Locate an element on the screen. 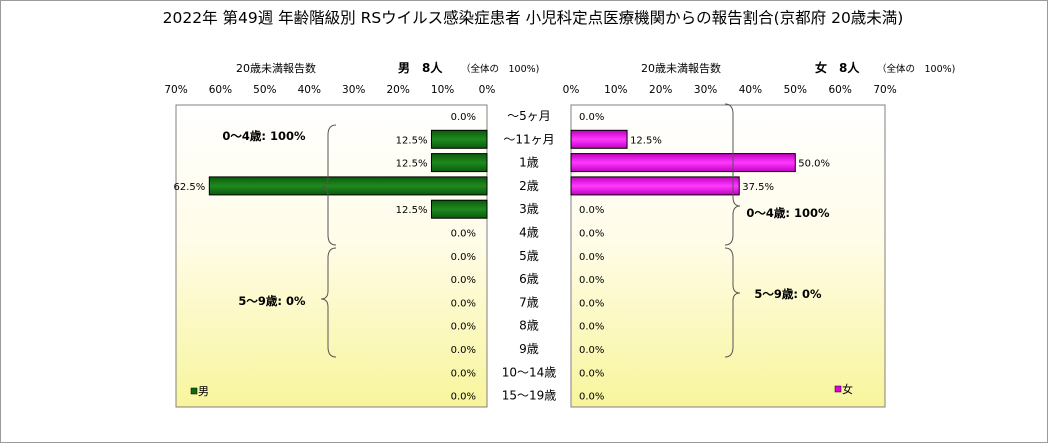 The width and height of the screenshot is (1048, 444). category-label: 15～19歳 is located at coordinates (529, 396).